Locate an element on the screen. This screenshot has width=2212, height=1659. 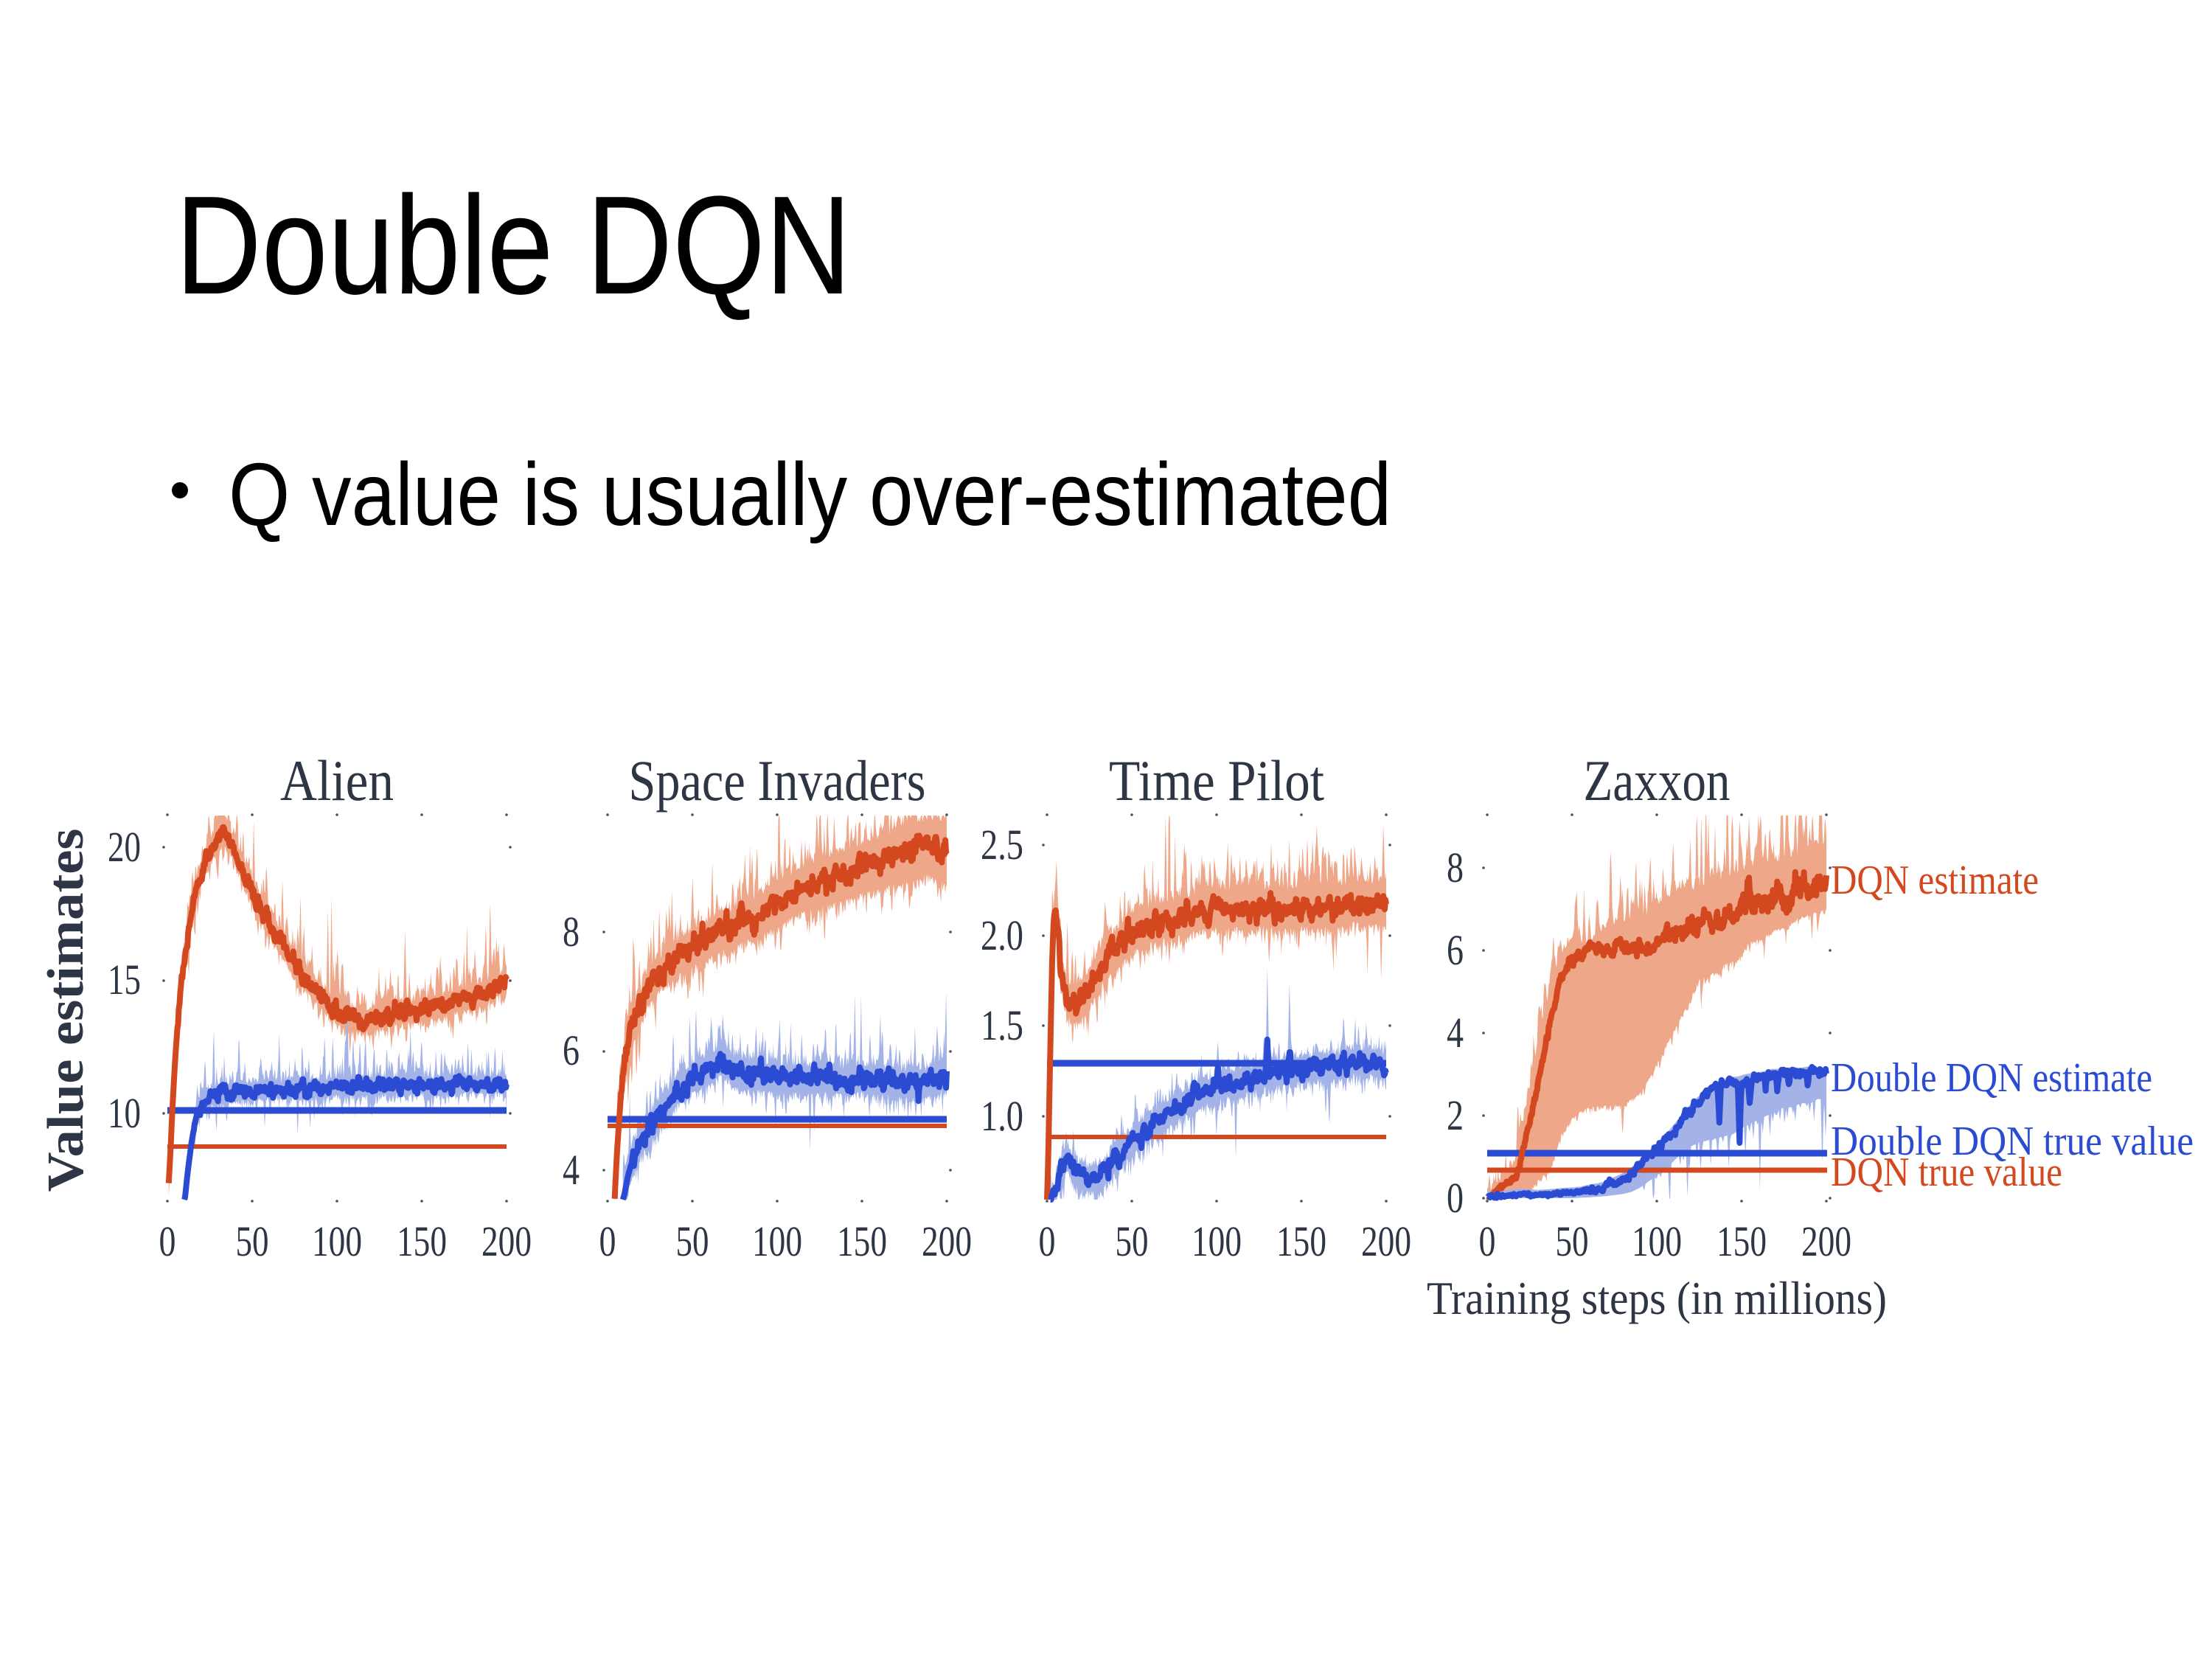
svg-text: DQN true value is located at coordinates (1946, 1172).